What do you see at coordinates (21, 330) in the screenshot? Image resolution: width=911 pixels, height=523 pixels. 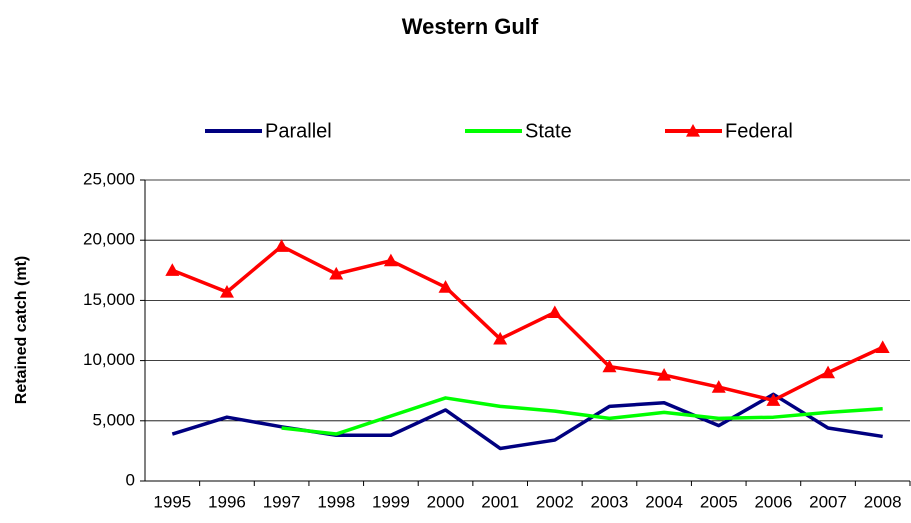 I see `y-axis-label: Retained catch (mt)` at bounding box center [21, 330].